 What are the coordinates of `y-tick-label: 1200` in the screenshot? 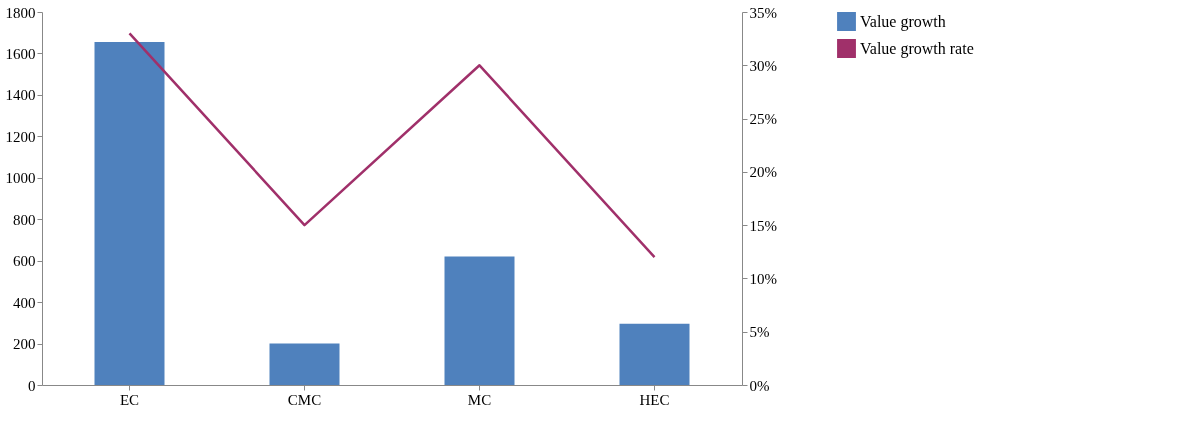 It's located at (20, 136).